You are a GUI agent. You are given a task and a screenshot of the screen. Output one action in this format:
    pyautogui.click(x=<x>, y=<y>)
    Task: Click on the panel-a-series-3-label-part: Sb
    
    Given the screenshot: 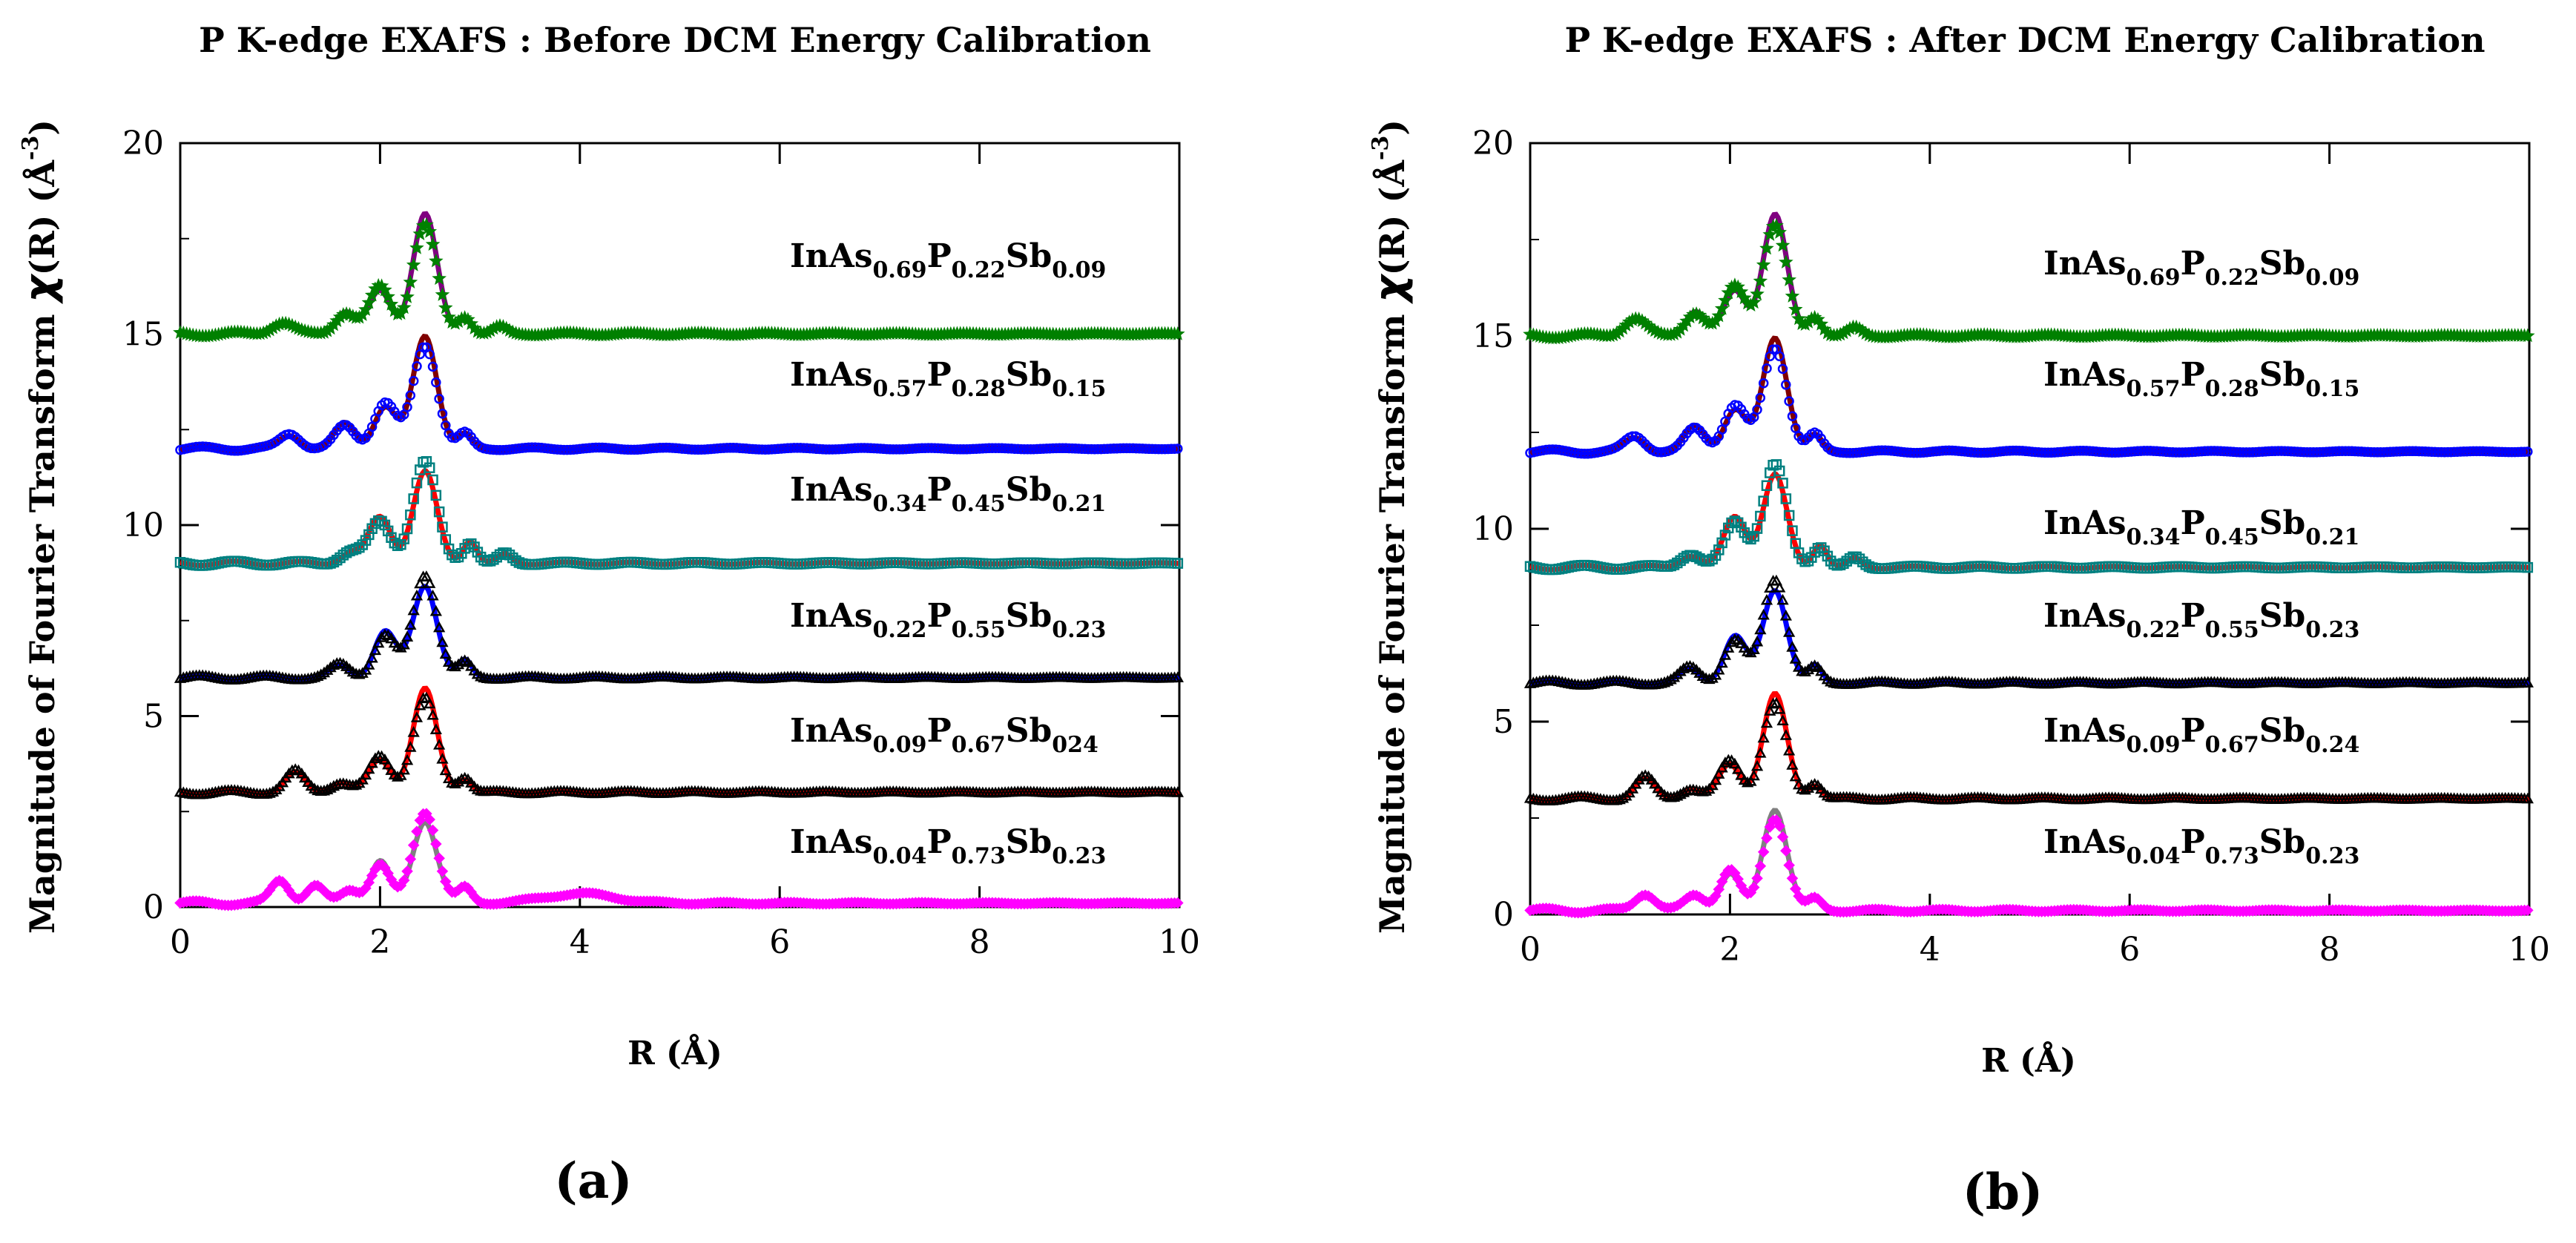 What is the action you would take?
    pyautogui.click(x=1030, y=616)
    